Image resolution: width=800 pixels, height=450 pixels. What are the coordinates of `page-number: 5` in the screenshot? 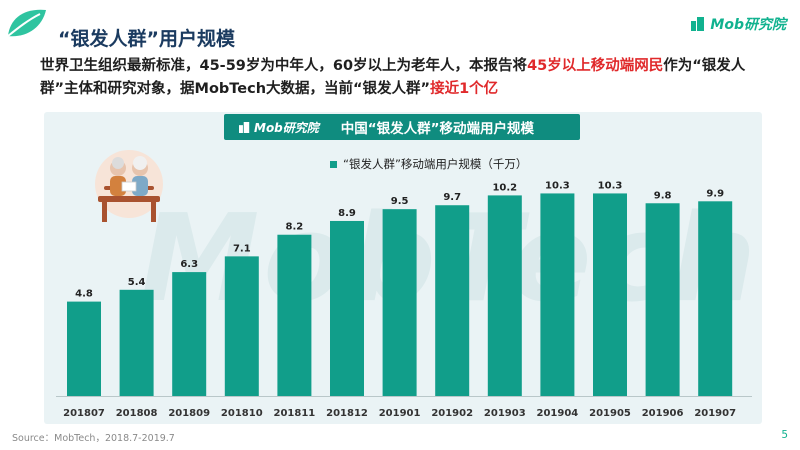 It's located at (784, 435).